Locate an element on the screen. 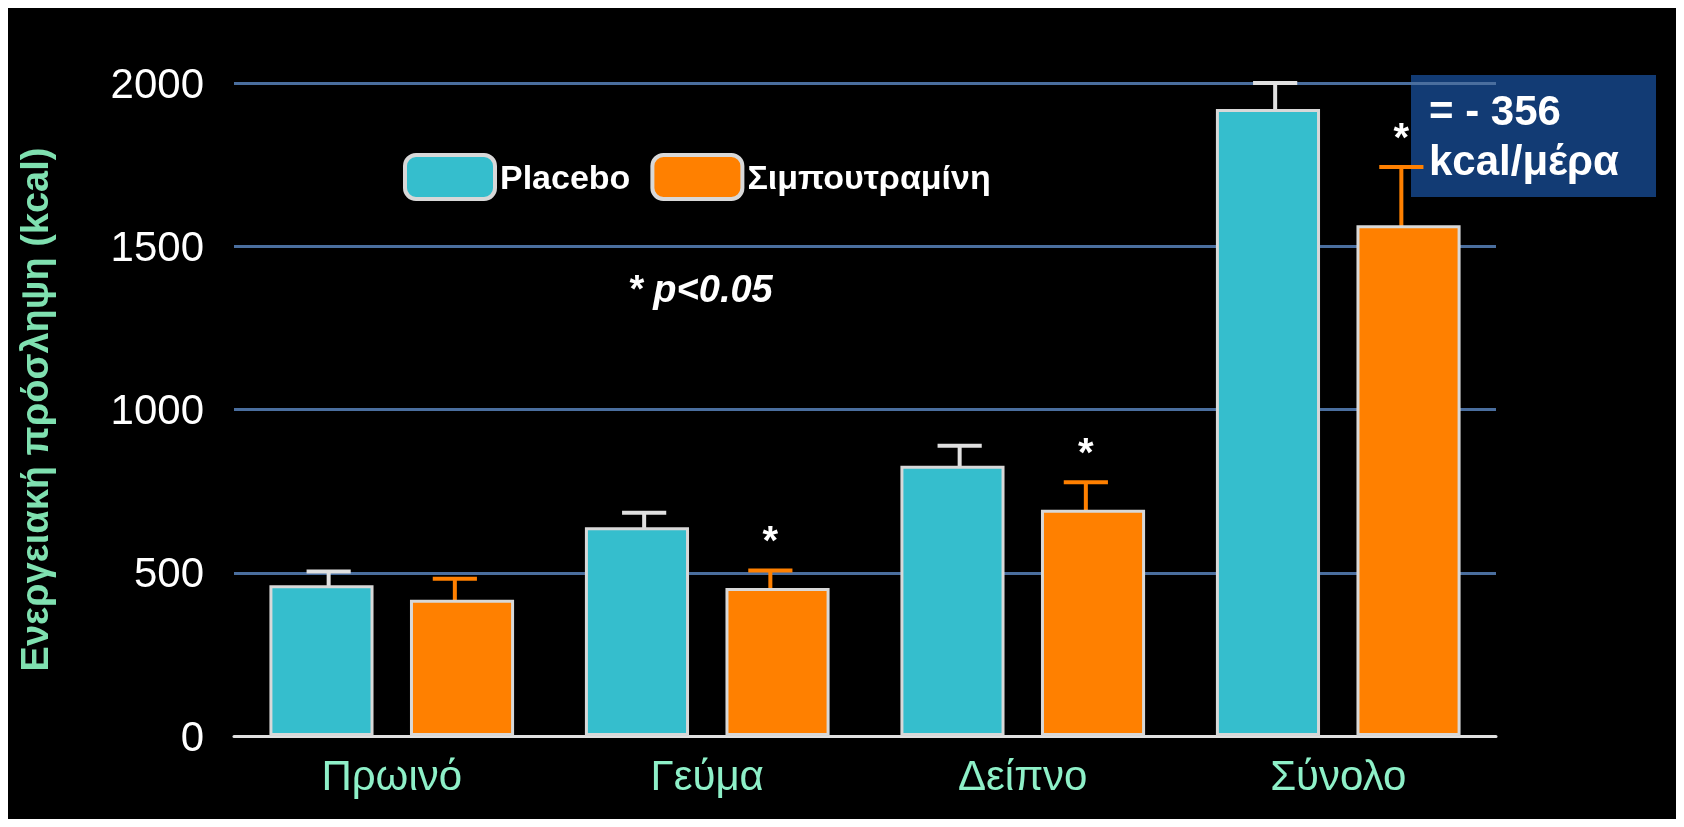 The height and width of the screenshot is (827, 1684). y-tick-label: 1000 is located at coordinates (157, 409).